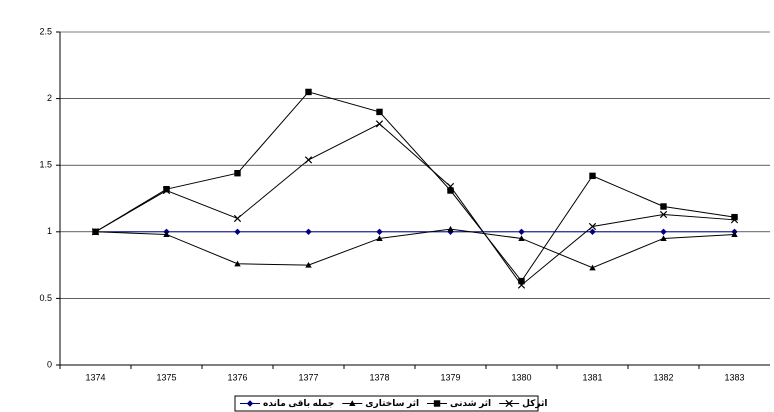 The image size is (774, 412). What do you see at coordinates (379, 377) in the screenshot?
I see `x-tick-label: 1378` at bounding box center [379, 377].